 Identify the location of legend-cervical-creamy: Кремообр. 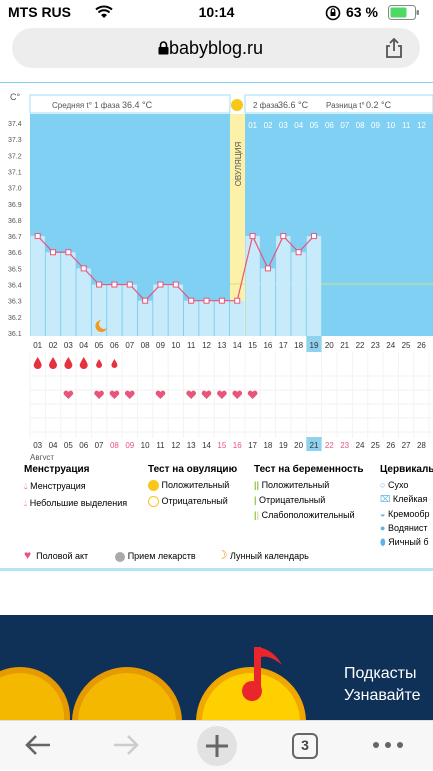
(408, 514).